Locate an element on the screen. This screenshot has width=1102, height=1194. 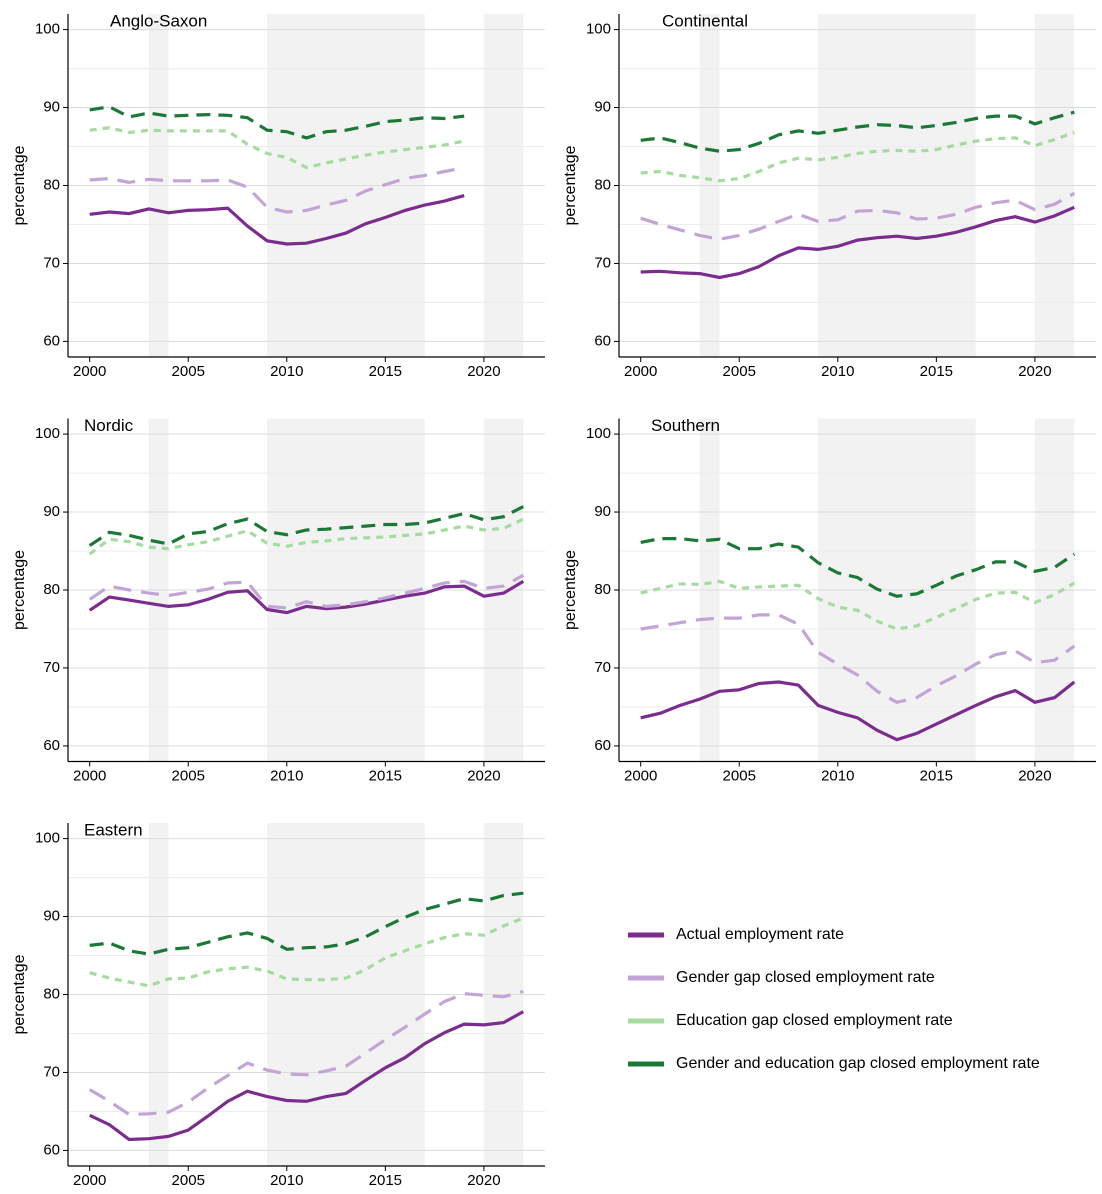
legend-label: Actual employment rate is located at coordinates (760, 934).